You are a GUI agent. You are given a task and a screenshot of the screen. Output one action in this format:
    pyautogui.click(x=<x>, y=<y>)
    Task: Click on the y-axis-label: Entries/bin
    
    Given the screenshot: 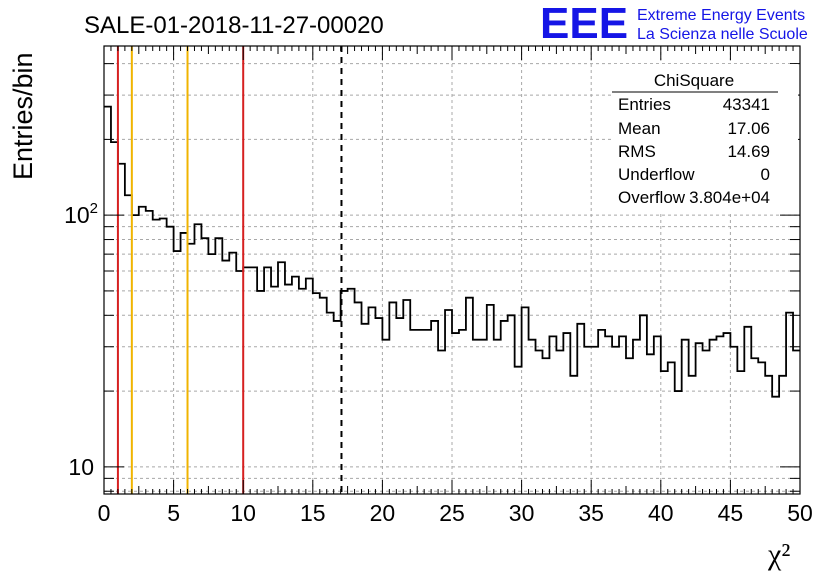 What is the action you would take?
    pyautogui.click(x=23, y=116)
    